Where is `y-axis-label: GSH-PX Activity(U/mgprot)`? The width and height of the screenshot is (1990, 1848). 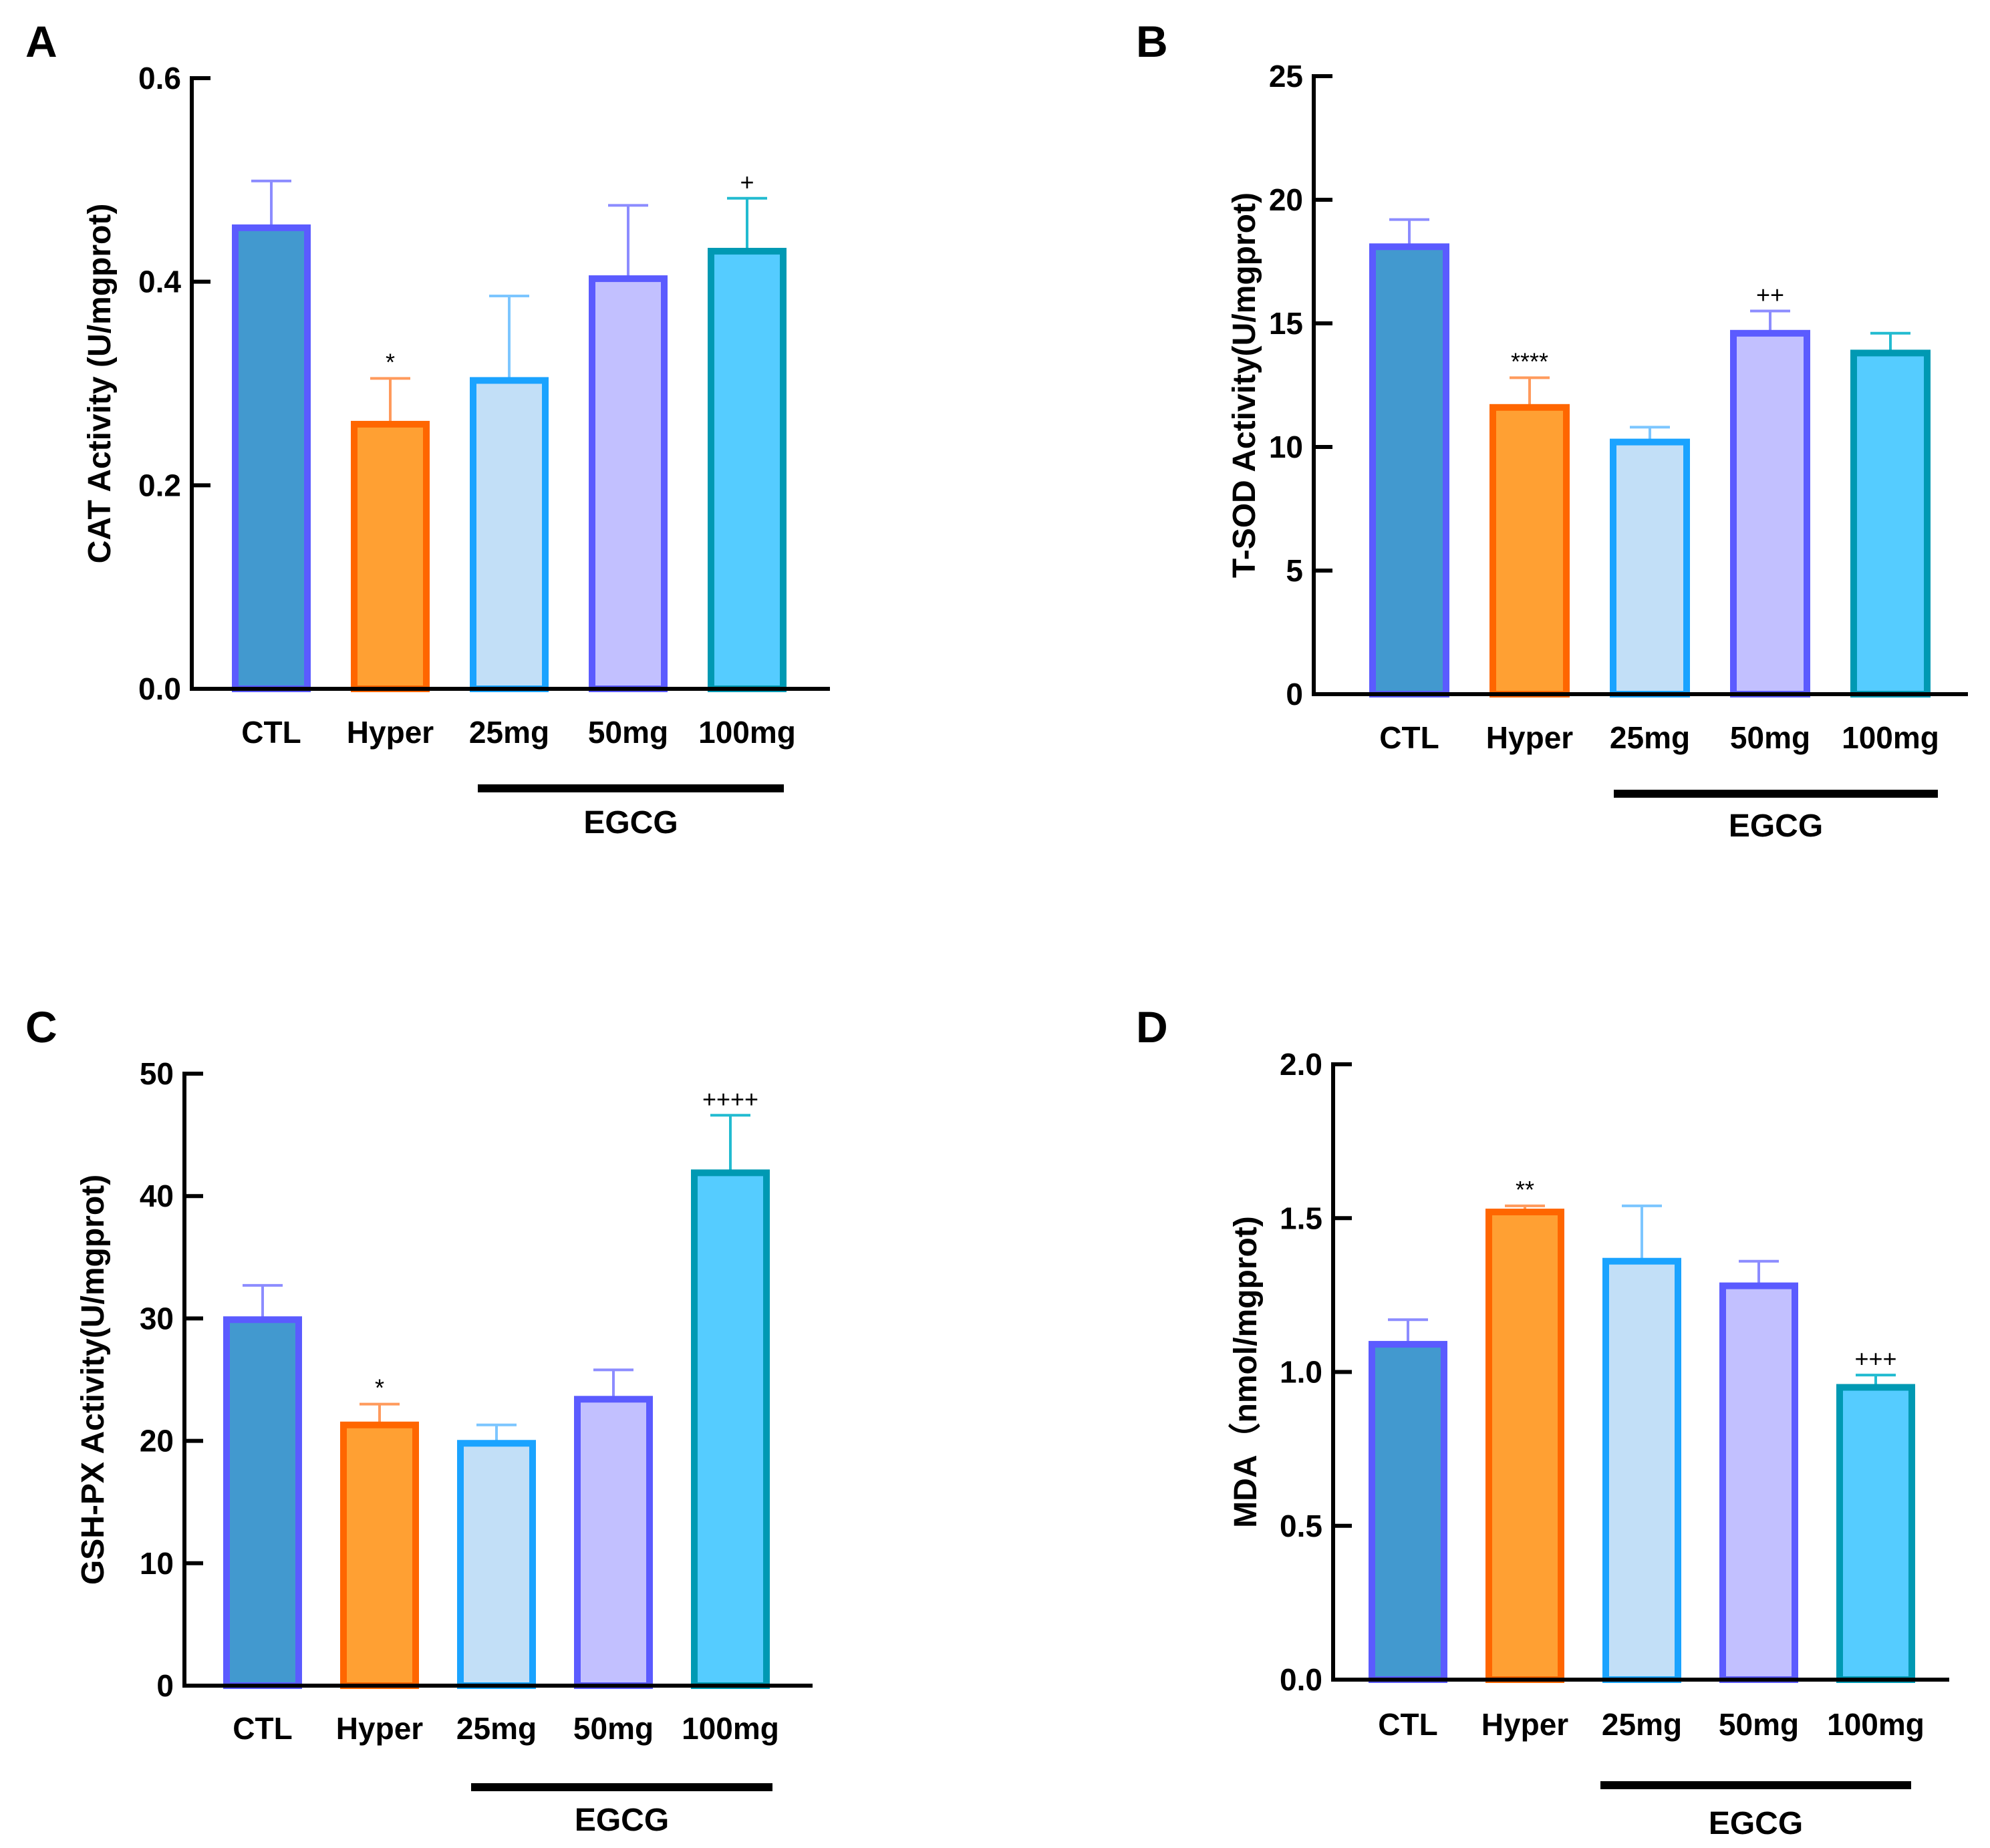 y-axis-label: GSH-PX Activity(U/mgprot) is located at coordinates (93, 1380).